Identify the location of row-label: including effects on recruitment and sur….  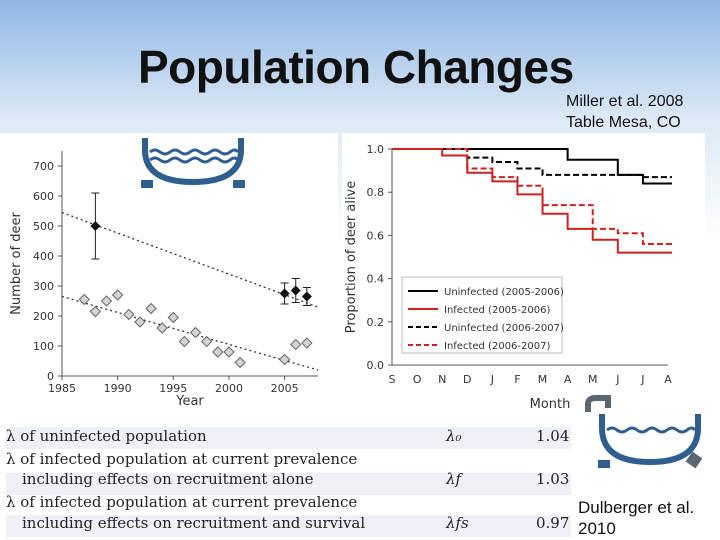
(194, 523).